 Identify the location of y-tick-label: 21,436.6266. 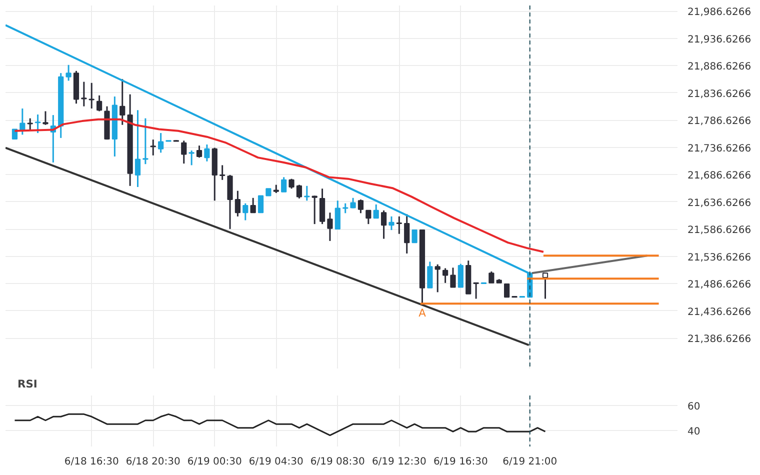
(720, 312).